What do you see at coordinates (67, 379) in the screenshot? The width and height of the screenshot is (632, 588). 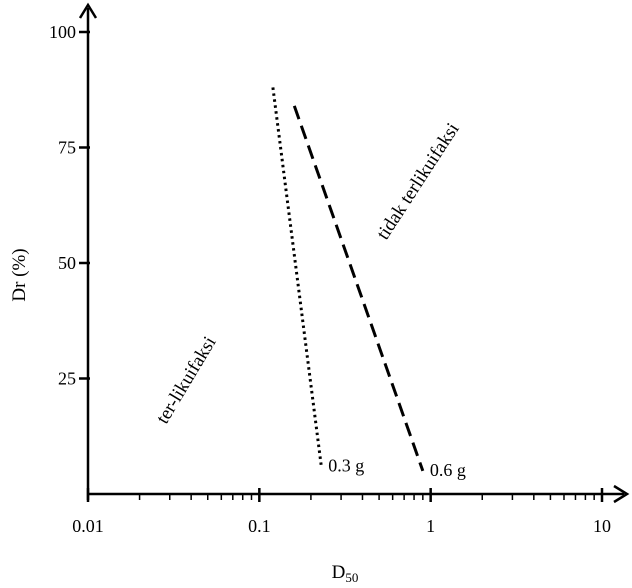 I see `y-tick-label: 25` at bounding box center [67, 379].